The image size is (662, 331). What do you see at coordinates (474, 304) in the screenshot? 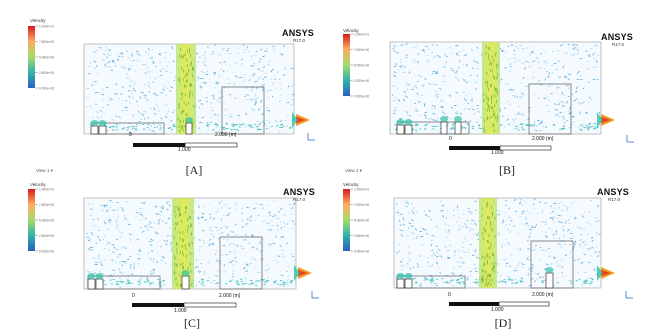
I see `scale-bar-dark` at bounding box center [474, 304].